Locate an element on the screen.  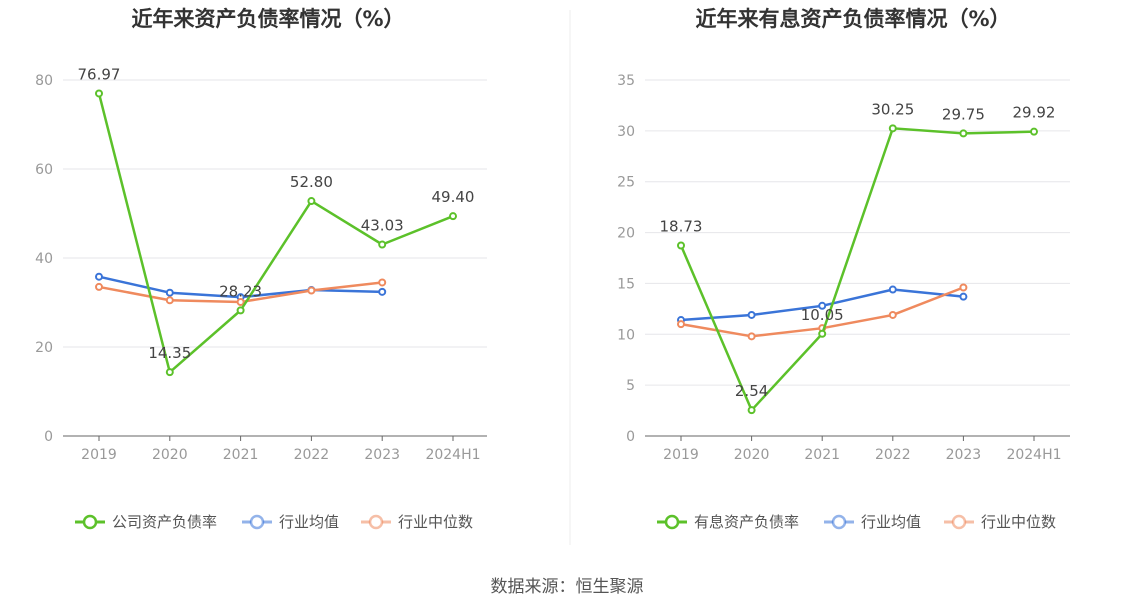
legend-item: 公司资产负债率 is located at coordinates (146, 522).